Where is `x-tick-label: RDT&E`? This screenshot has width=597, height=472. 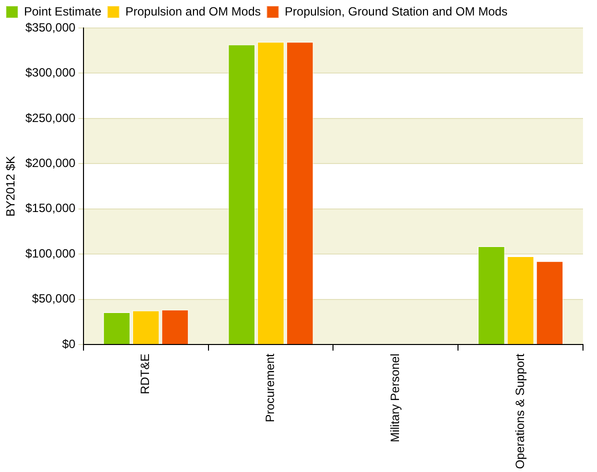
x-tick-label: RDT&E is located at coordinates (145, 374).